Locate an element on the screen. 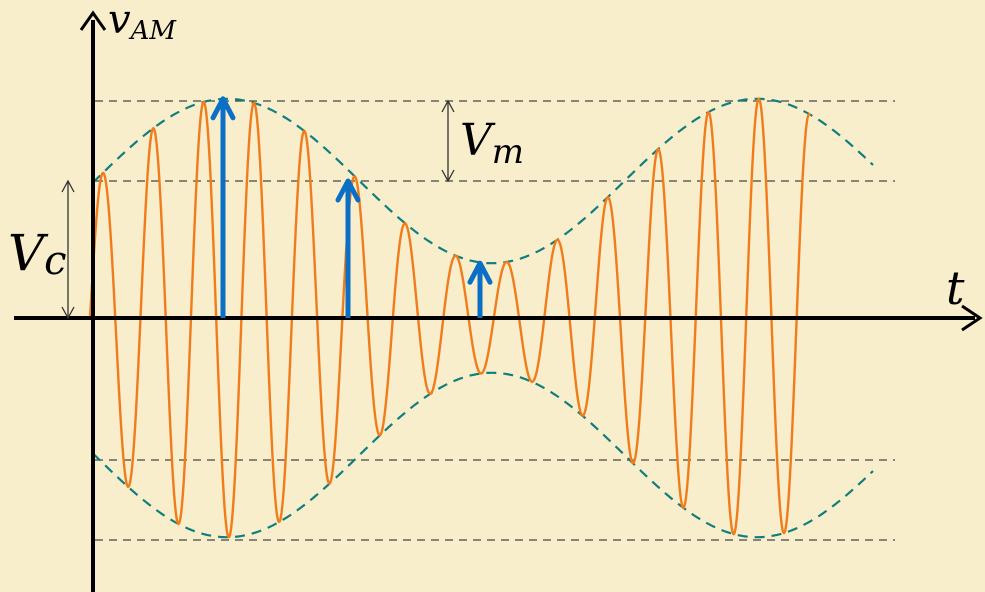 This screenshot has height=592, width=985. vm-label: Vm is located at coordinates (492, 143).